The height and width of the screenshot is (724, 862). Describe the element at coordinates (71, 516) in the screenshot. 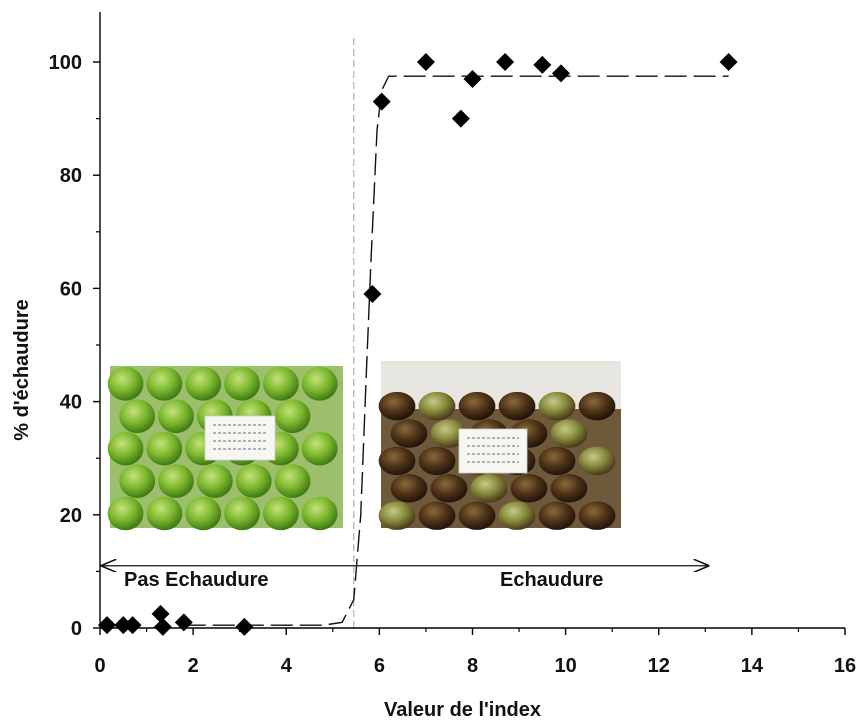

I see `y-tick-label: 20` at that location.